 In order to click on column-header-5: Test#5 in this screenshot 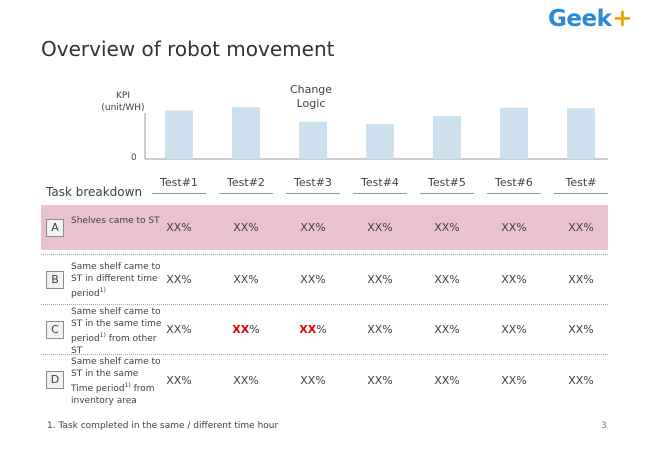, I will do `click(447, 185)`.